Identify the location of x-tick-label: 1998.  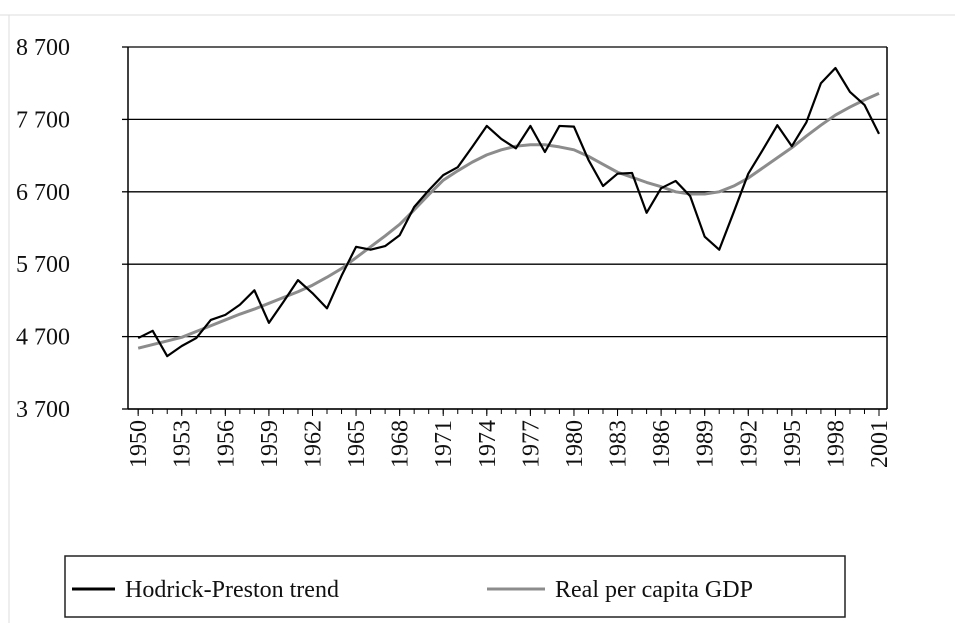
(836, 444).